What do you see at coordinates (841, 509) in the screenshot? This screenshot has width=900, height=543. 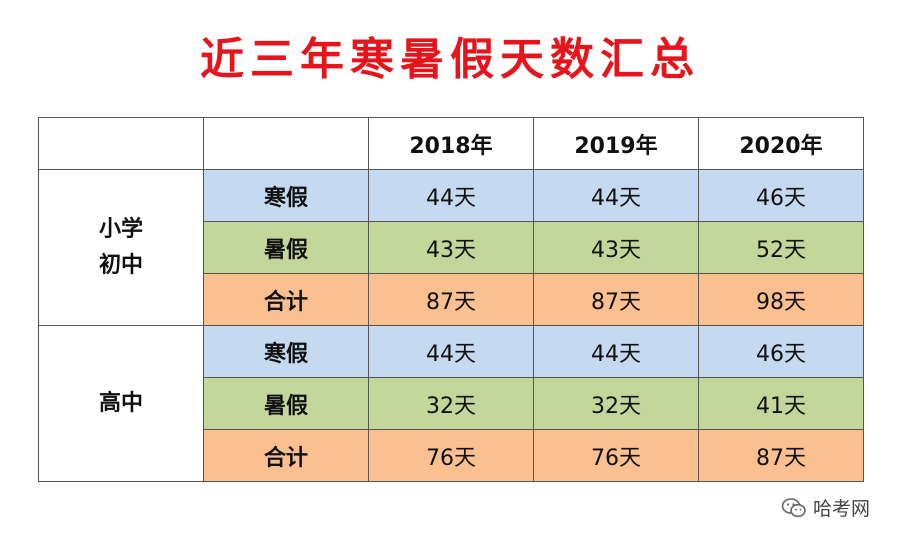 I see `watermark-text: 哈考网` at bounding box center [841, 509].